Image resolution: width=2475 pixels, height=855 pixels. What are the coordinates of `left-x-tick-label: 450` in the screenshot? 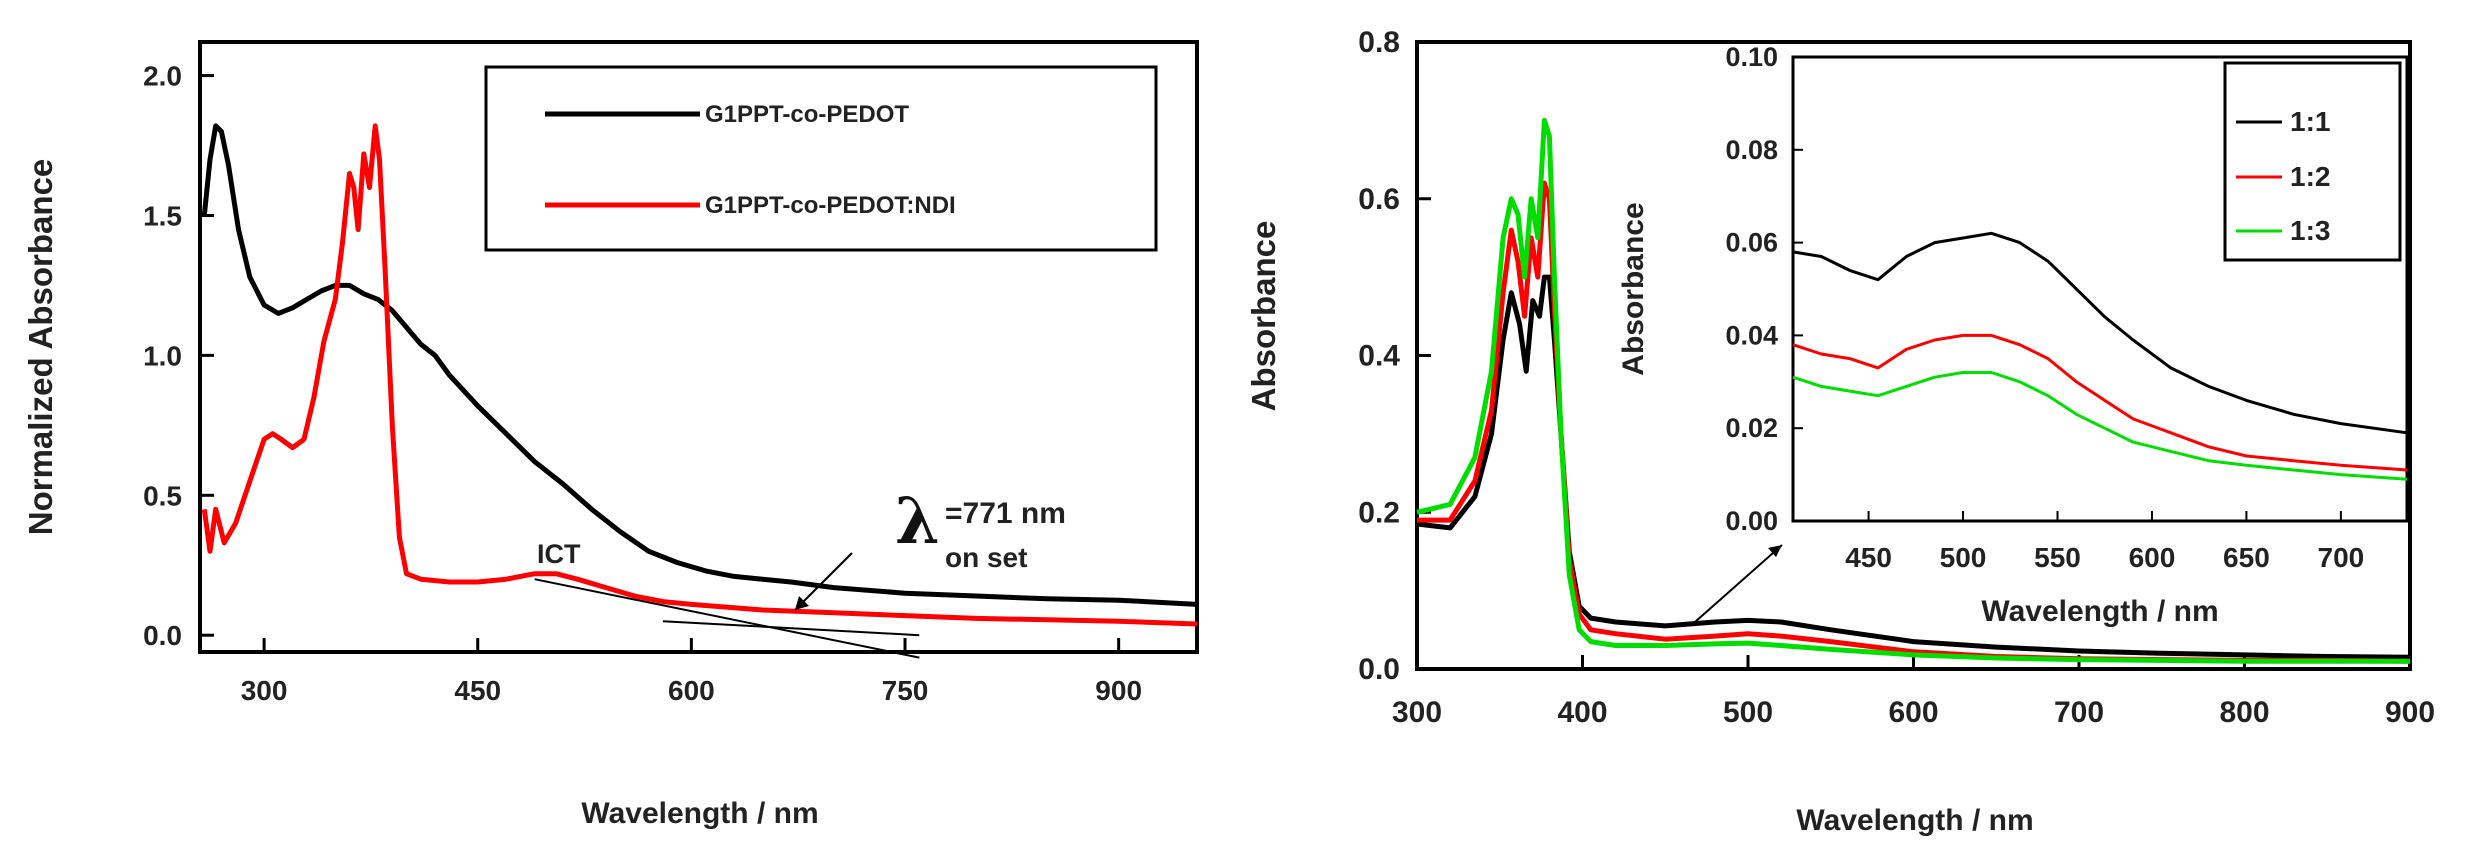 It's located at (477, 690).